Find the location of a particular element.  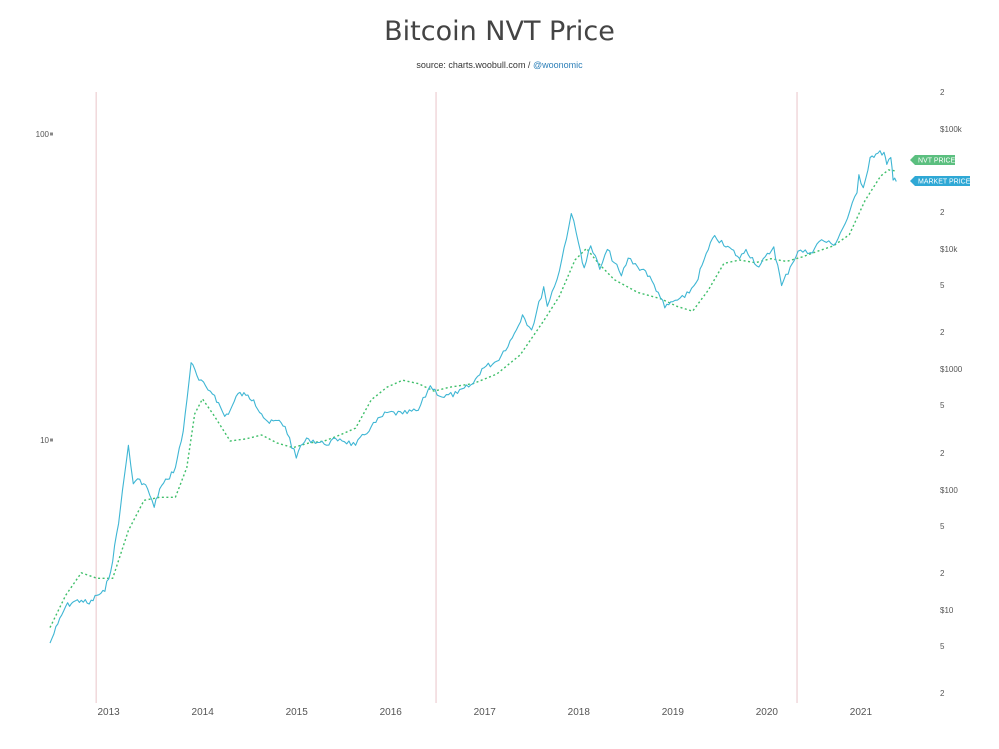

x-axis-tick-label: 2019 is located at coordinates (673, 712).